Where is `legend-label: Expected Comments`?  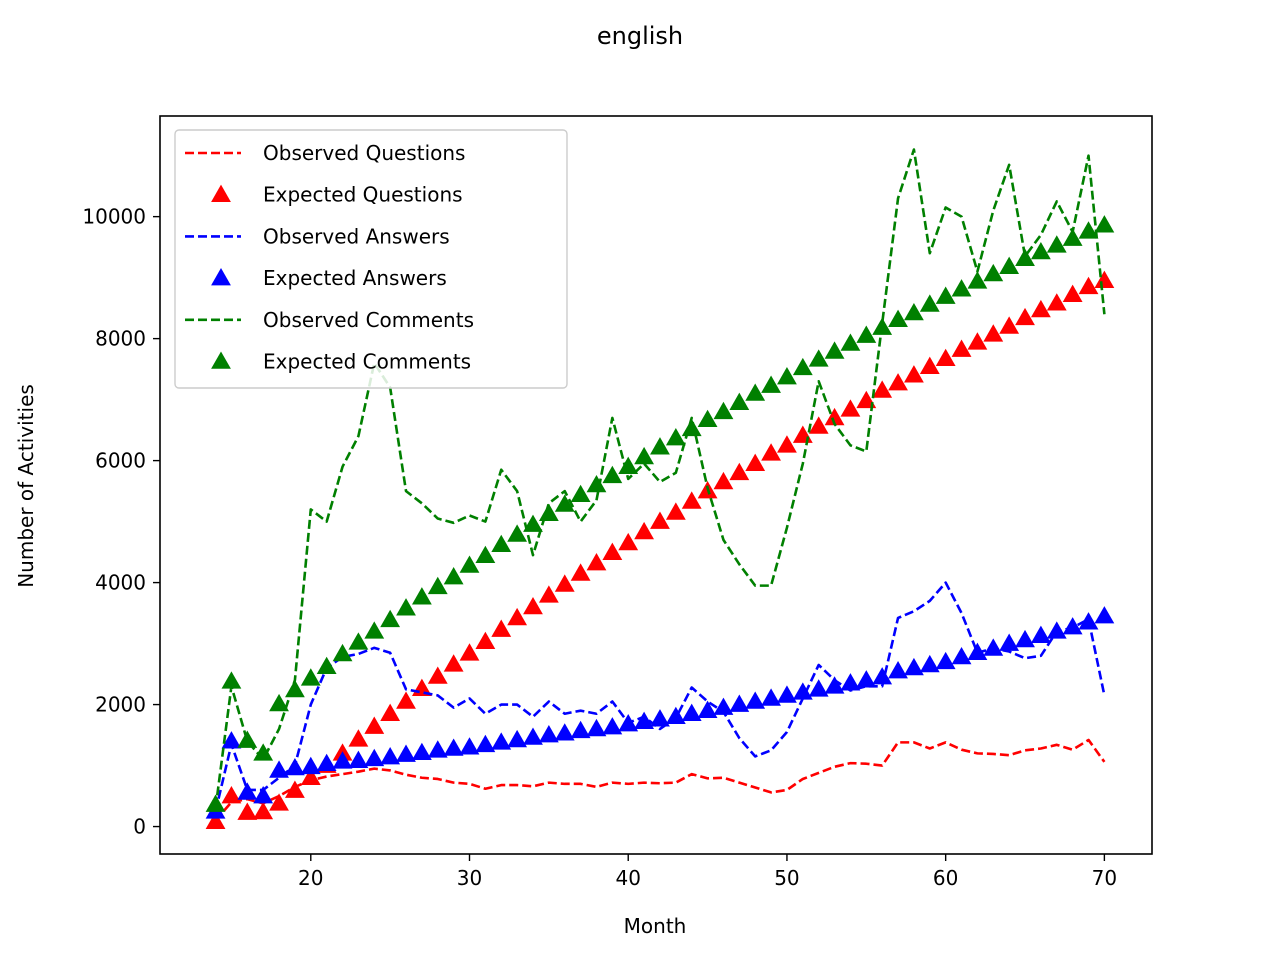
legend-label: Expected Comments is located at coordinates (367, 362).